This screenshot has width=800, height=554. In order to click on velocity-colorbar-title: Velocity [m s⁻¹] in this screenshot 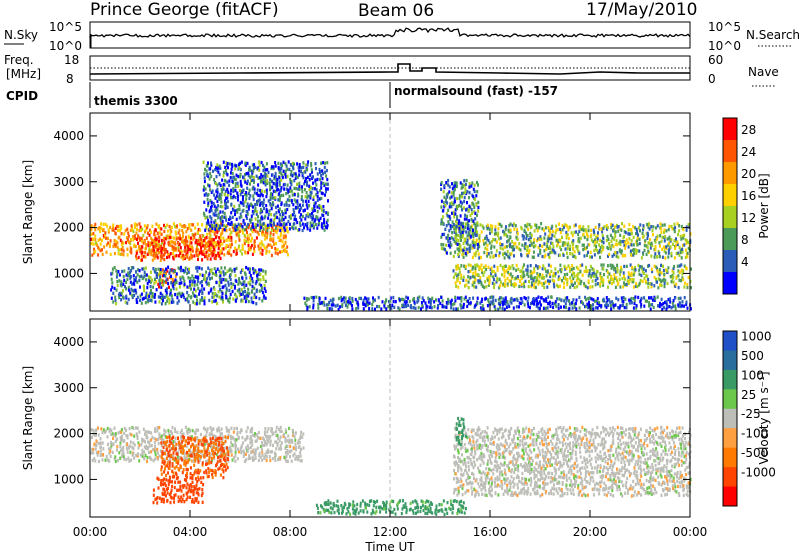, I will do `click(764, 417)`.